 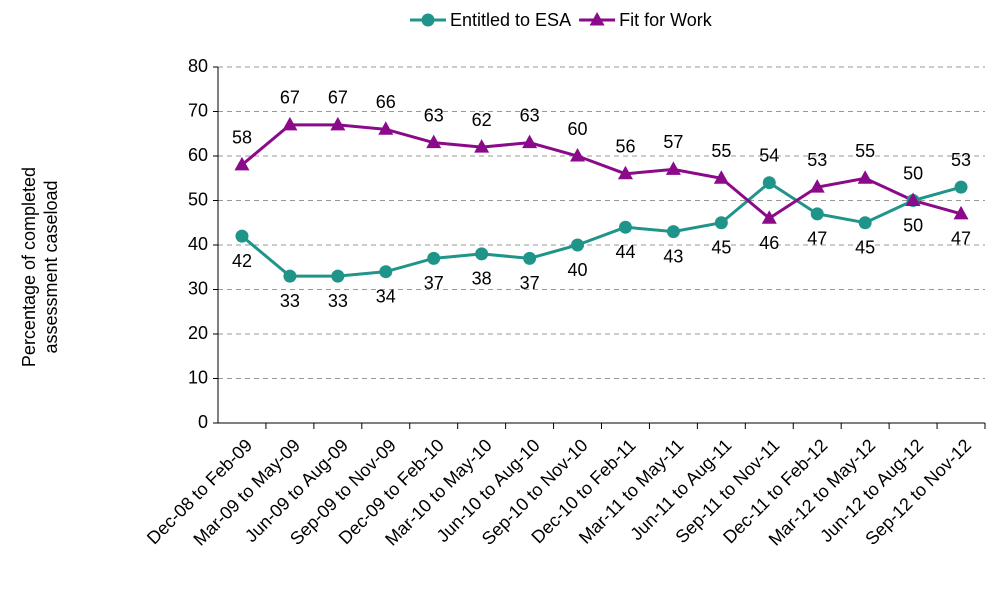 I want to click on data-label: 38, so click(x=482, y=279).